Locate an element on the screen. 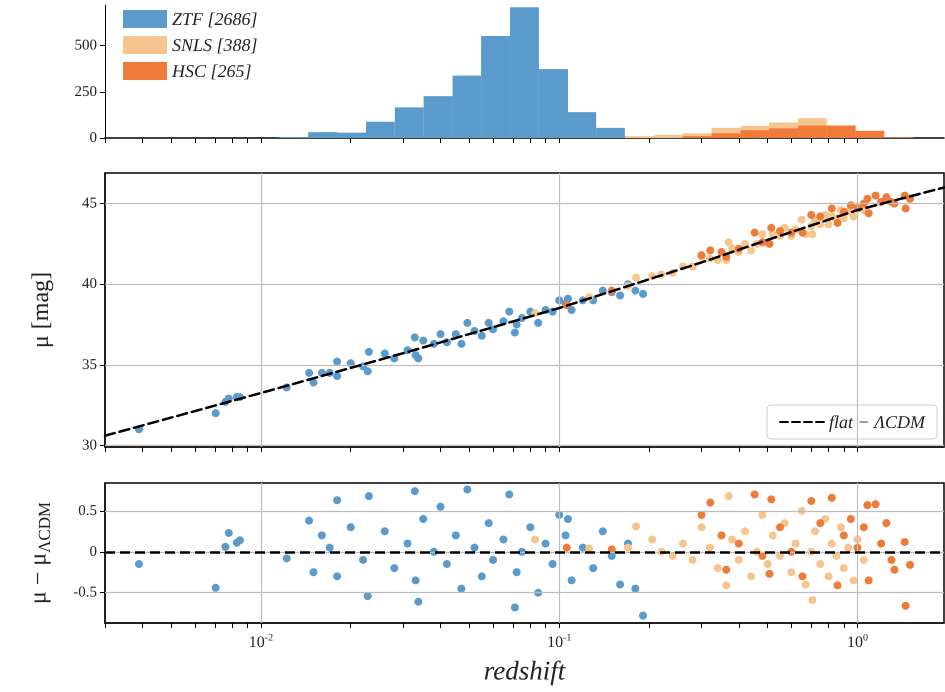  y-axis-title: μ − μΛCDM is located at coordinates (40, 553).